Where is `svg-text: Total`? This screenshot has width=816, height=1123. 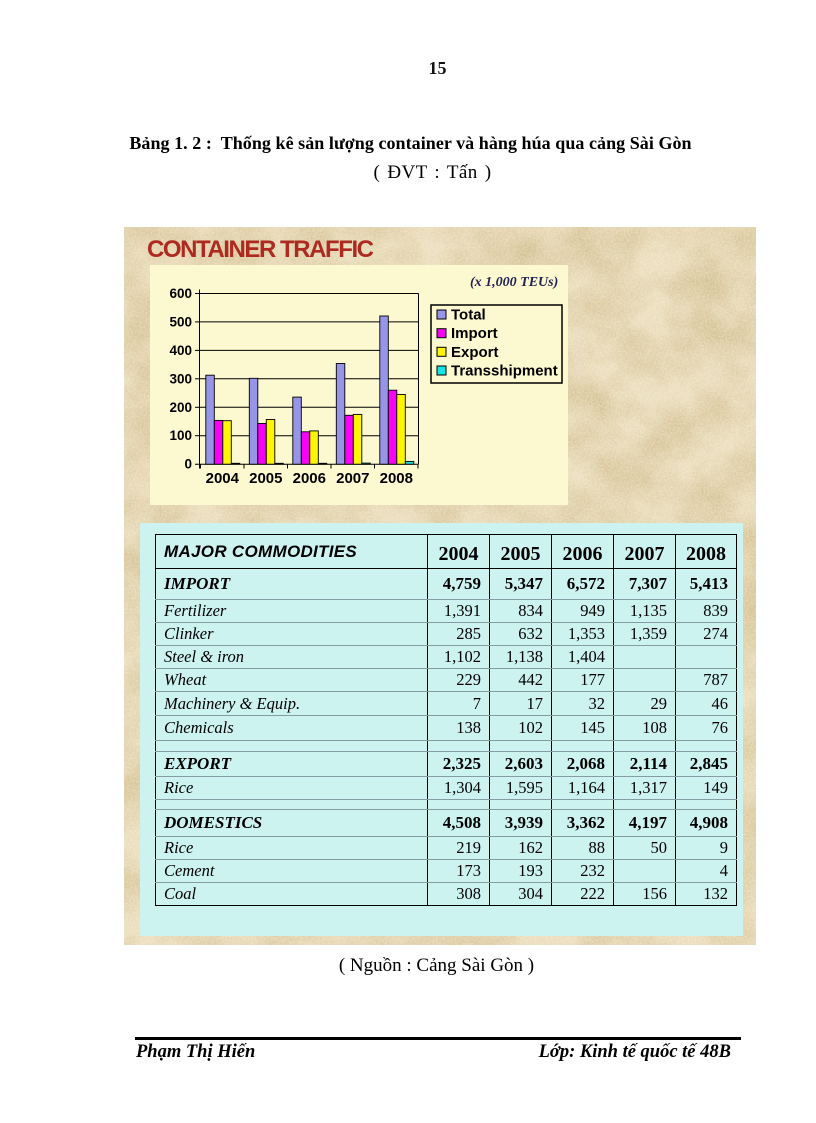
svg-text: Total is located at coordinates (468, 315).